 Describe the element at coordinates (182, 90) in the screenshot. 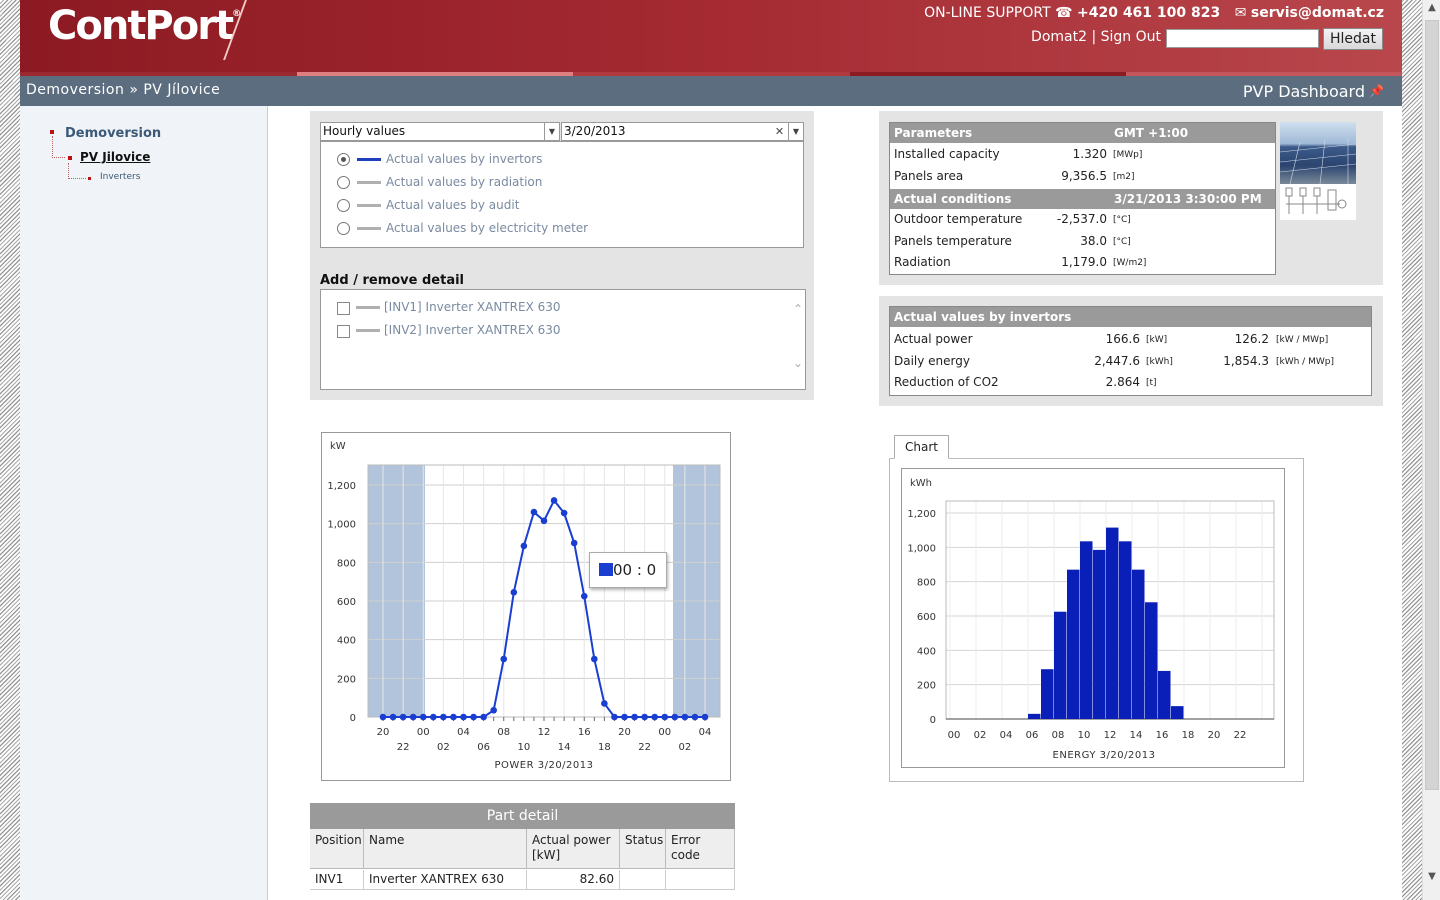

I see `breadcrumb-current: PV Jílovice` at that location.